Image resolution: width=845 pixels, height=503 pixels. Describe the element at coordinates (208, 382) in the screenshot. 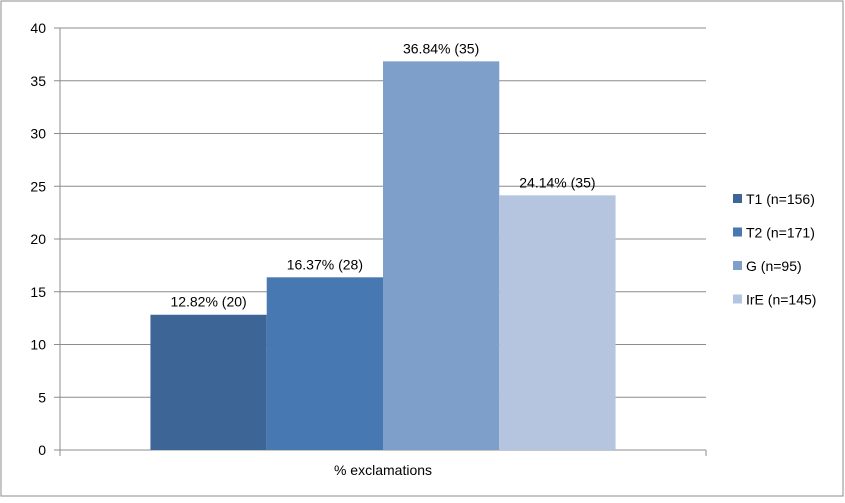

I see `bar-t1` at that location.